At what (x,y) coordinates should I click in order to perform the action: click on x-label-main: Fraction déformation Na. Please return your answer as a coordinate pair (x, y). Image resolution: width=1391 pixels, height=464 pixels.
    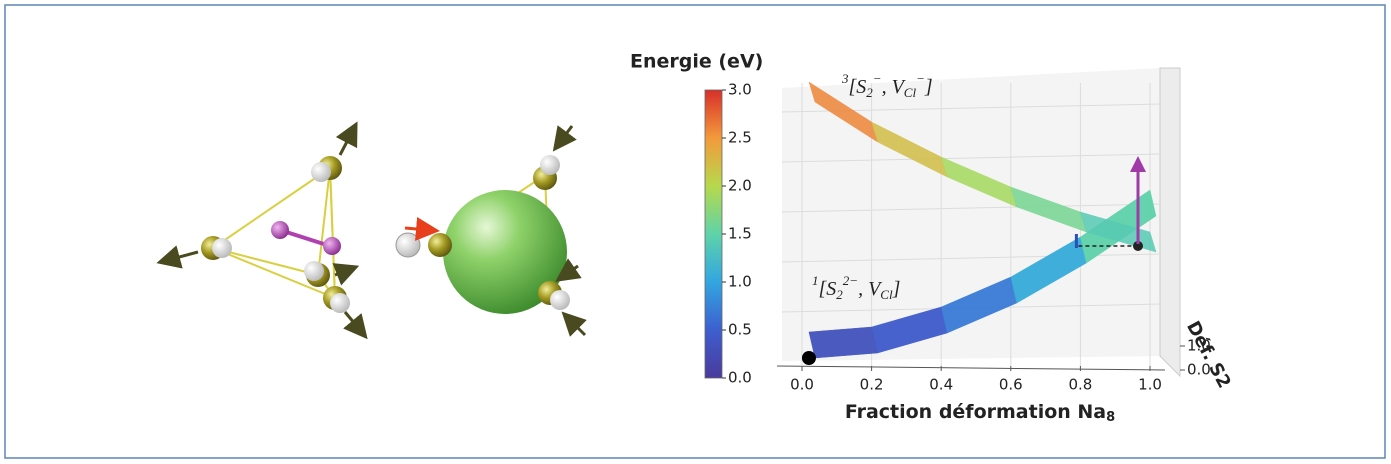
    Looking at the image, I should click on (975, 412).